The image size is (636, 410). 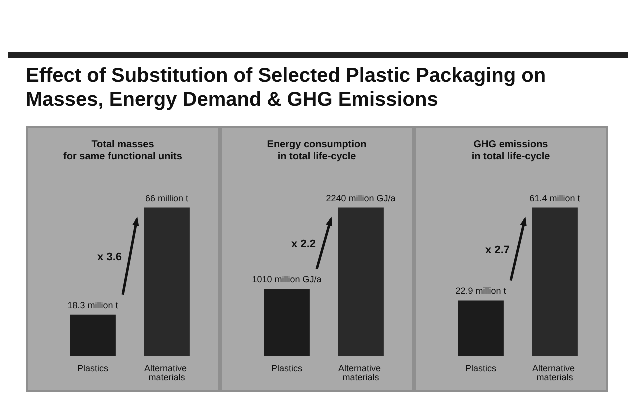 I want to click on data-label: 18.3 million t, so click(x=93, y=305).